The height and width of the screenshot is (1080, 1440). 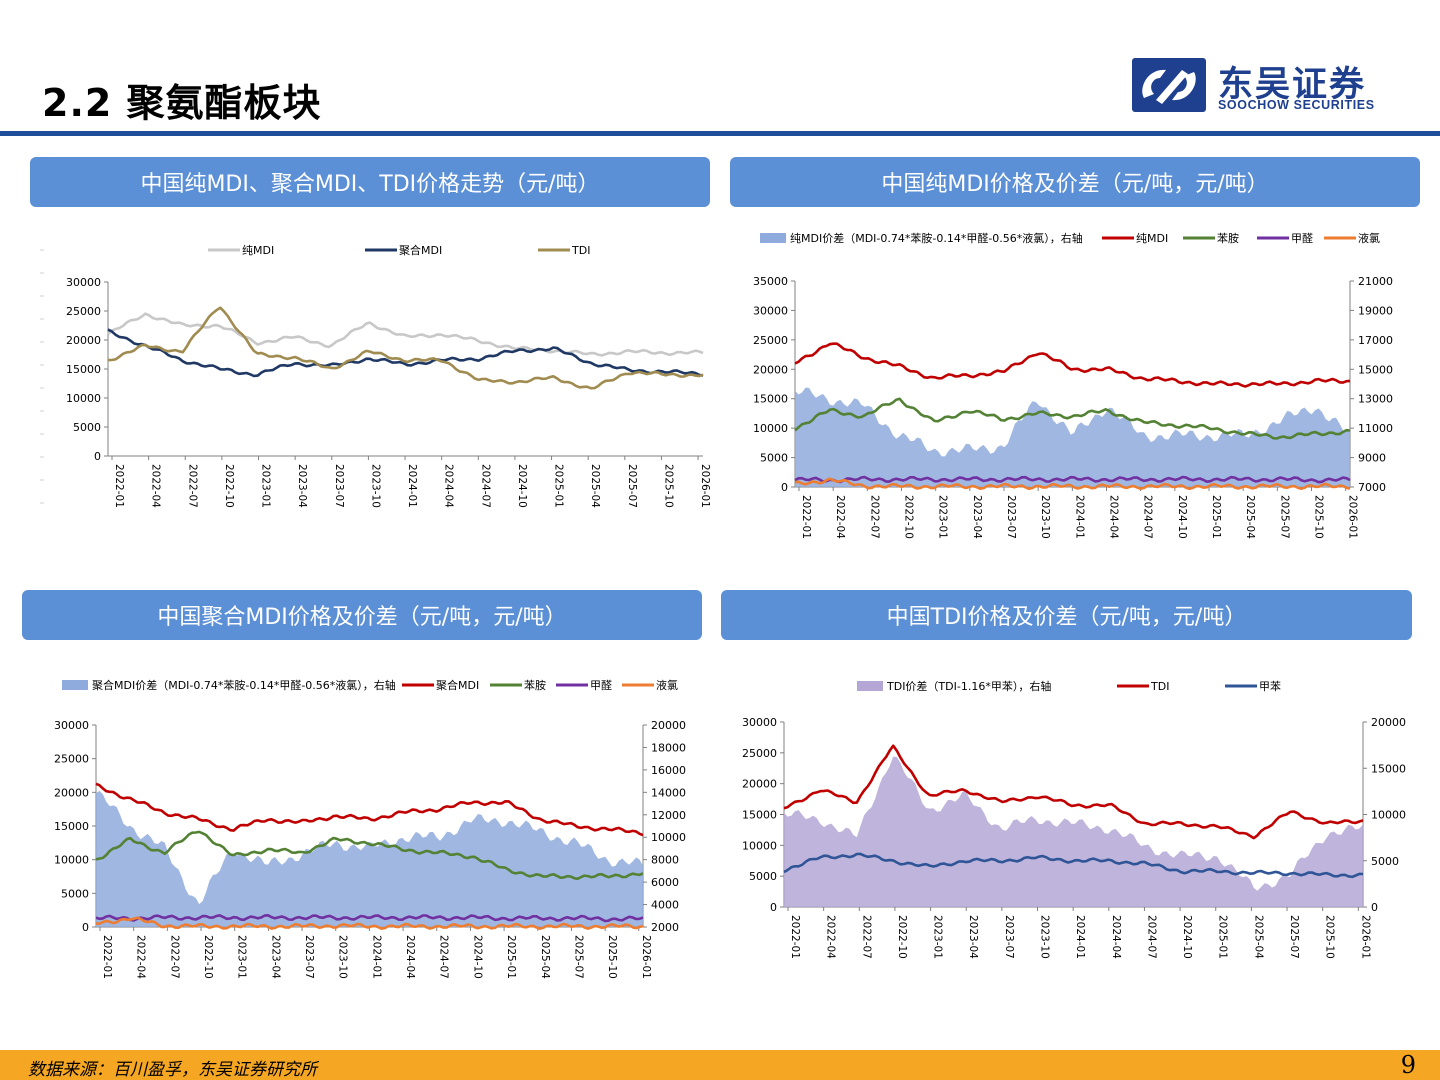 What do you see at coordinates (1372, 458) in the screenshot?
I see `y2-tick-label: 9000` at bounding box center [1372, 458].